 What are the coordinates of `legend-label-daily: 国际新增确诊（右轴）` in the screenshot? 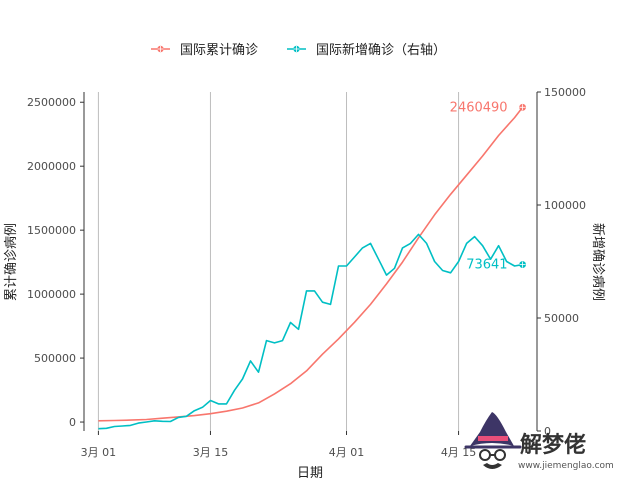 It's located at (381, 50).